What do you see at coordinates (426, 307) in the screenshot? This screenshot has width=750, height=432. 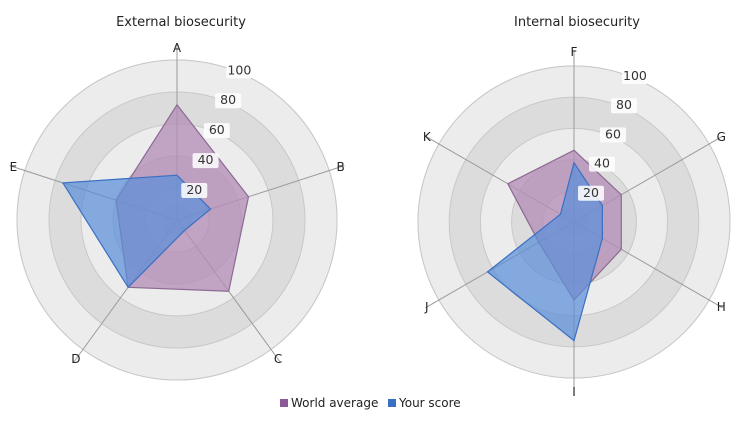 I see `axis-label: J` at bounding box center [426, 307].